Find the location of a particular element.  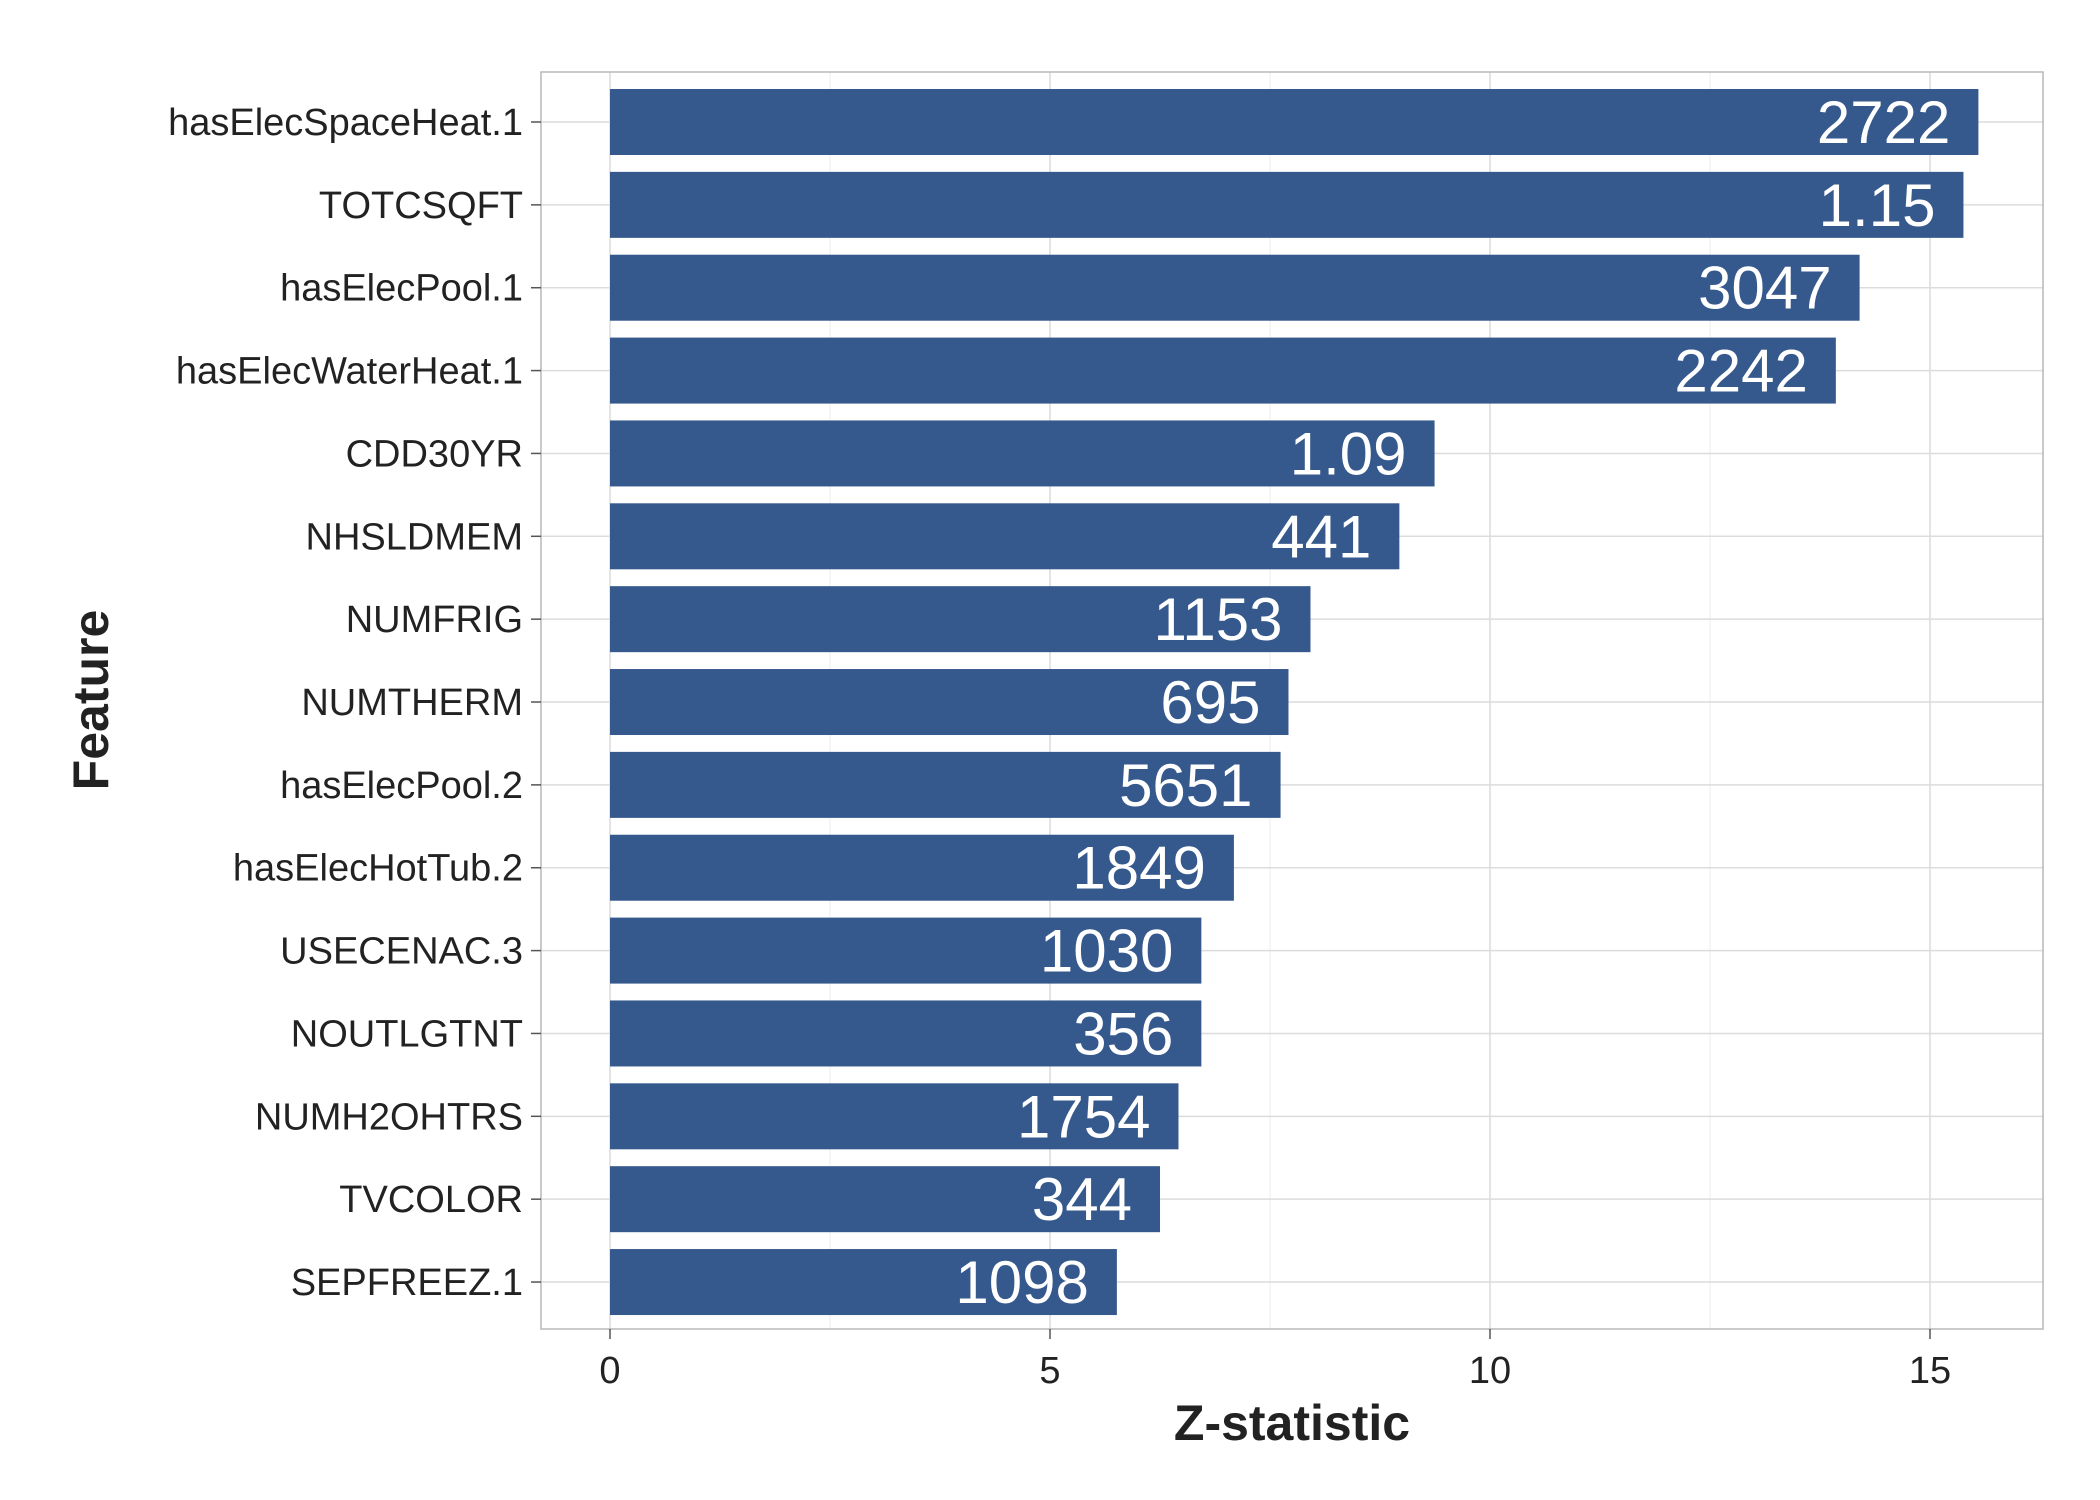

bar-value-label: 441 is located at coordinates (1321, 536).